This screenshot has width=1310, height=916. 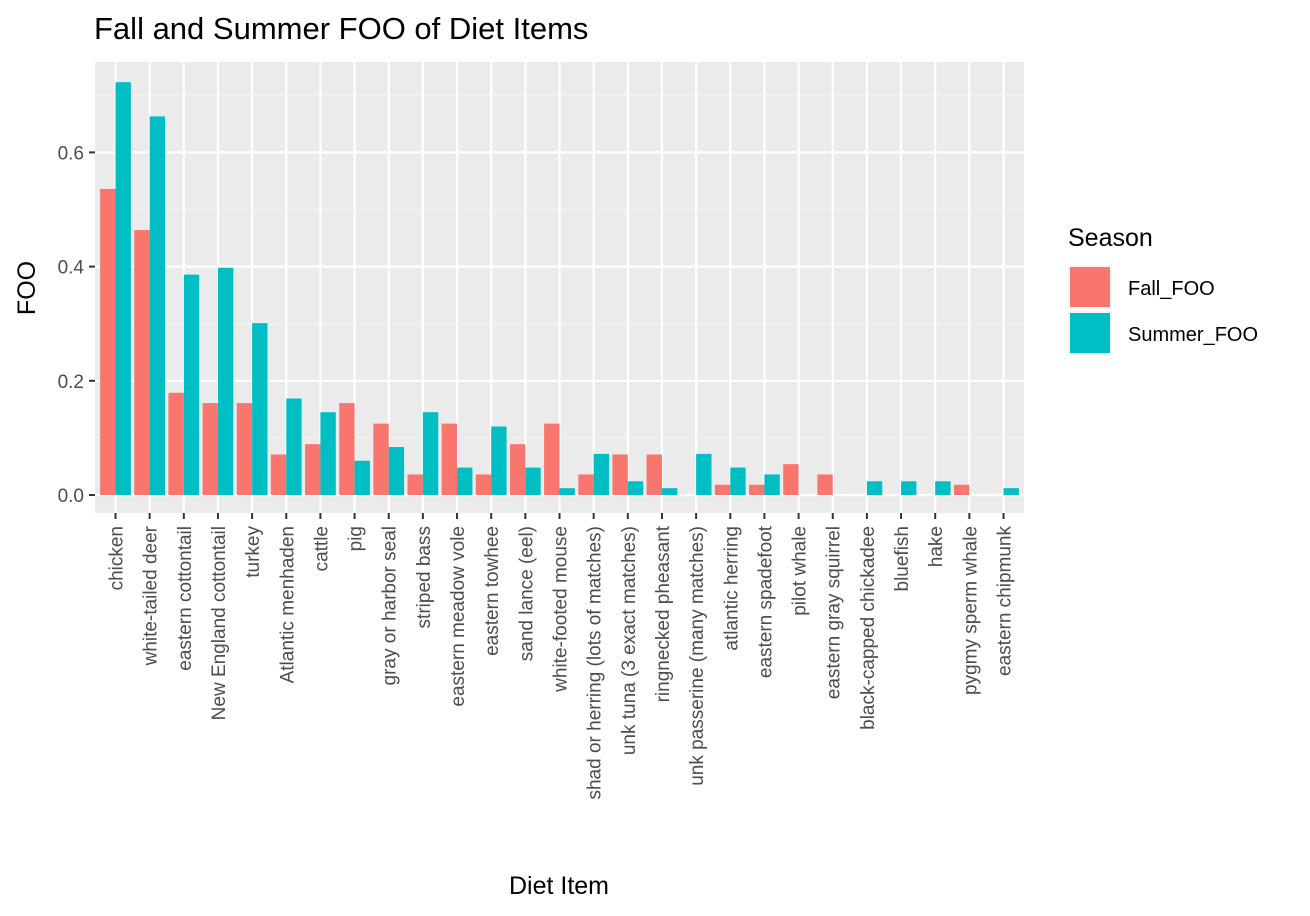 I want to click on x-tick-label: chicken, so click(x=116, y=558).